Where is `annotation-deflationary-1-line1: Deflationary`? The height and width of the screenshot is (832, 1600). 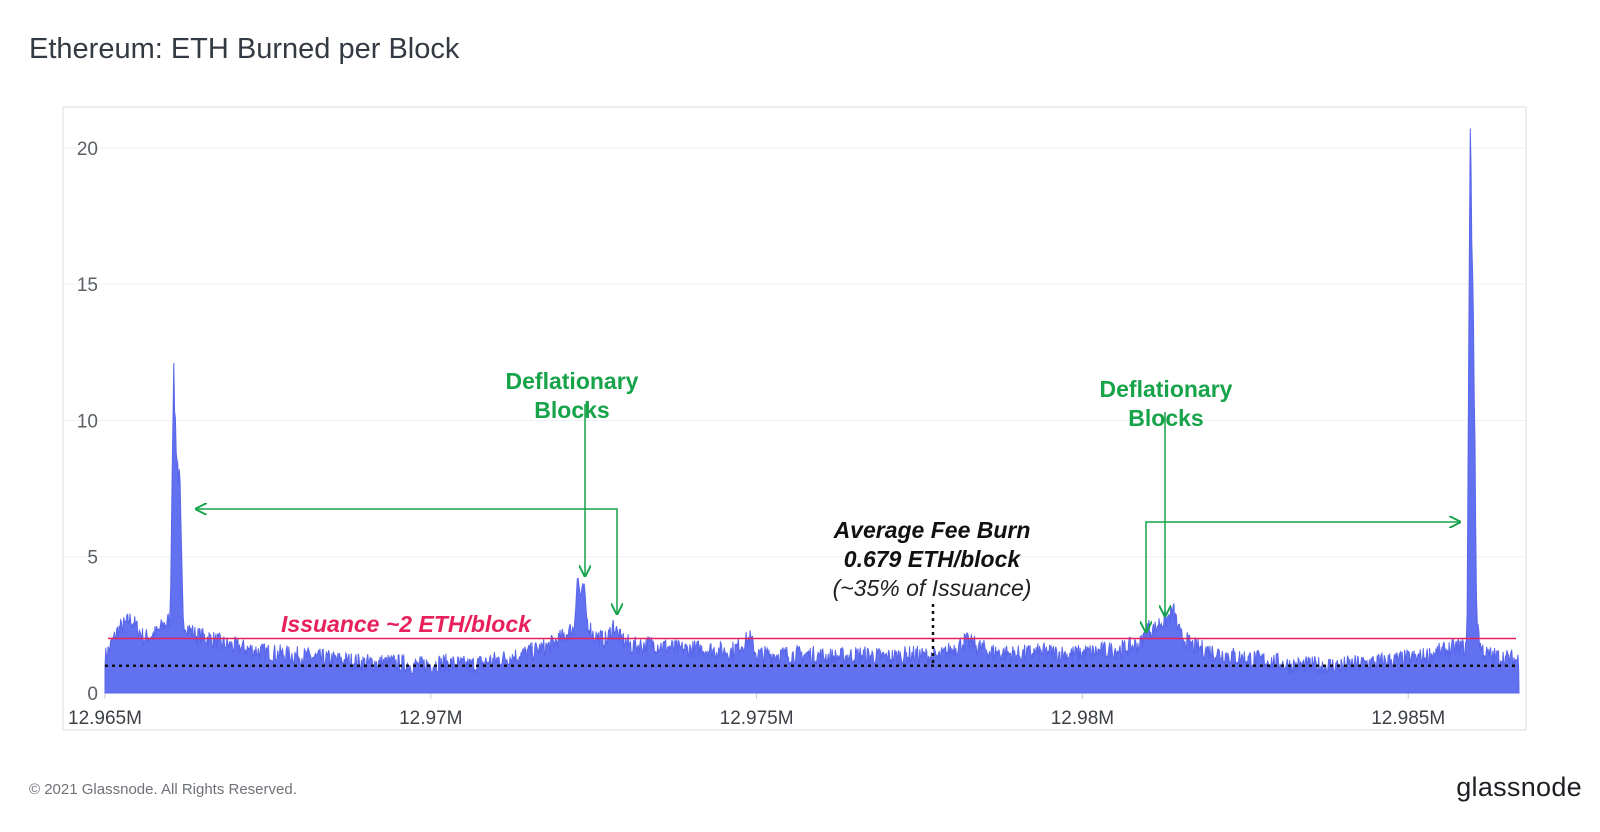
annotation-deflationary-1-line1: Deflationary is located at coordinates (572, 381).